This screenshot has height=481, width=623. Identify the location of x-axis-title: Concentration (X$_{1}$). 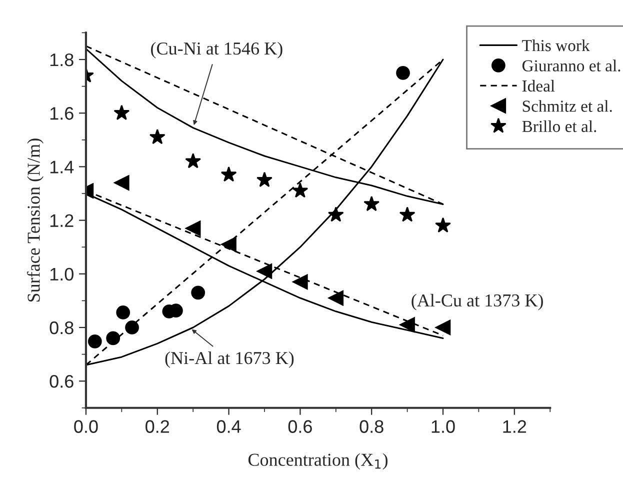
(318, 461).